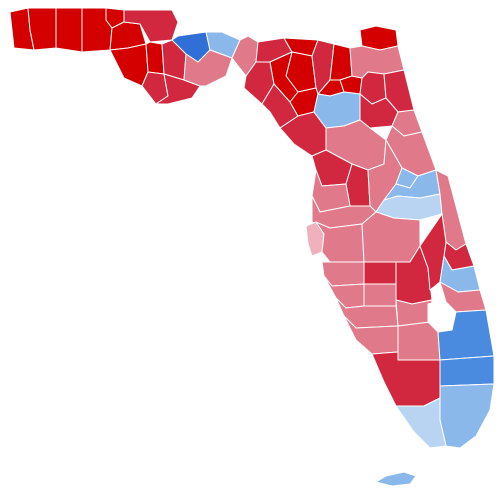  What do you see at coordinates (467, 371) in the screenshot?
I see `county-broward` at bounding box center [467, 371].